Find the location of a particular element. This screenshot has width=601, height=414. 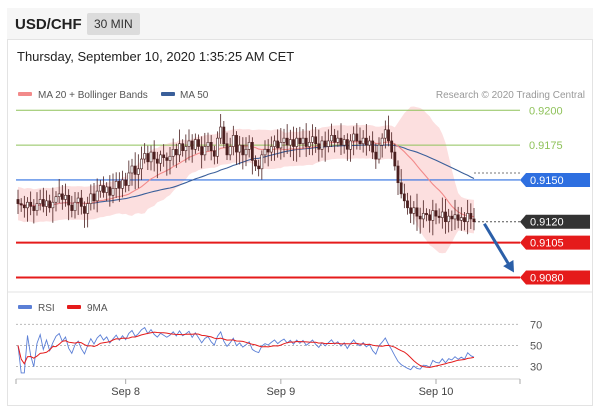

ma50-legend-label: MA 50 is located at coordinates (194, 95).